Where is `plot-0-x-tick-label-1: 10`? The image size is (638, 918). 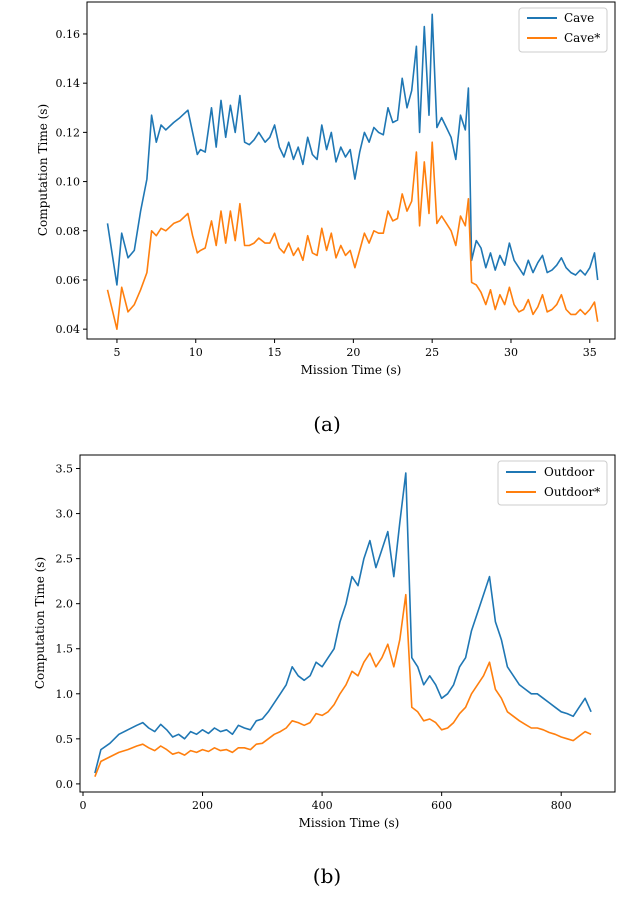 plot-0-x-tick-label-1: 10 is located at coordinates (196, 352).